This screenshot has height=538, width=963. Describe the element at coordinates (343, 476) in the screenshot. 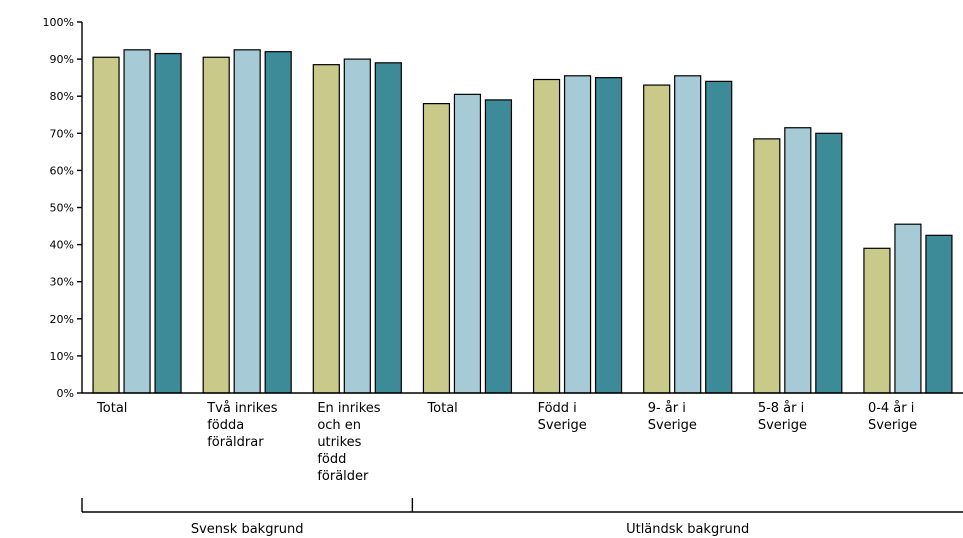

I see `category-label-line: förälder` at that location.